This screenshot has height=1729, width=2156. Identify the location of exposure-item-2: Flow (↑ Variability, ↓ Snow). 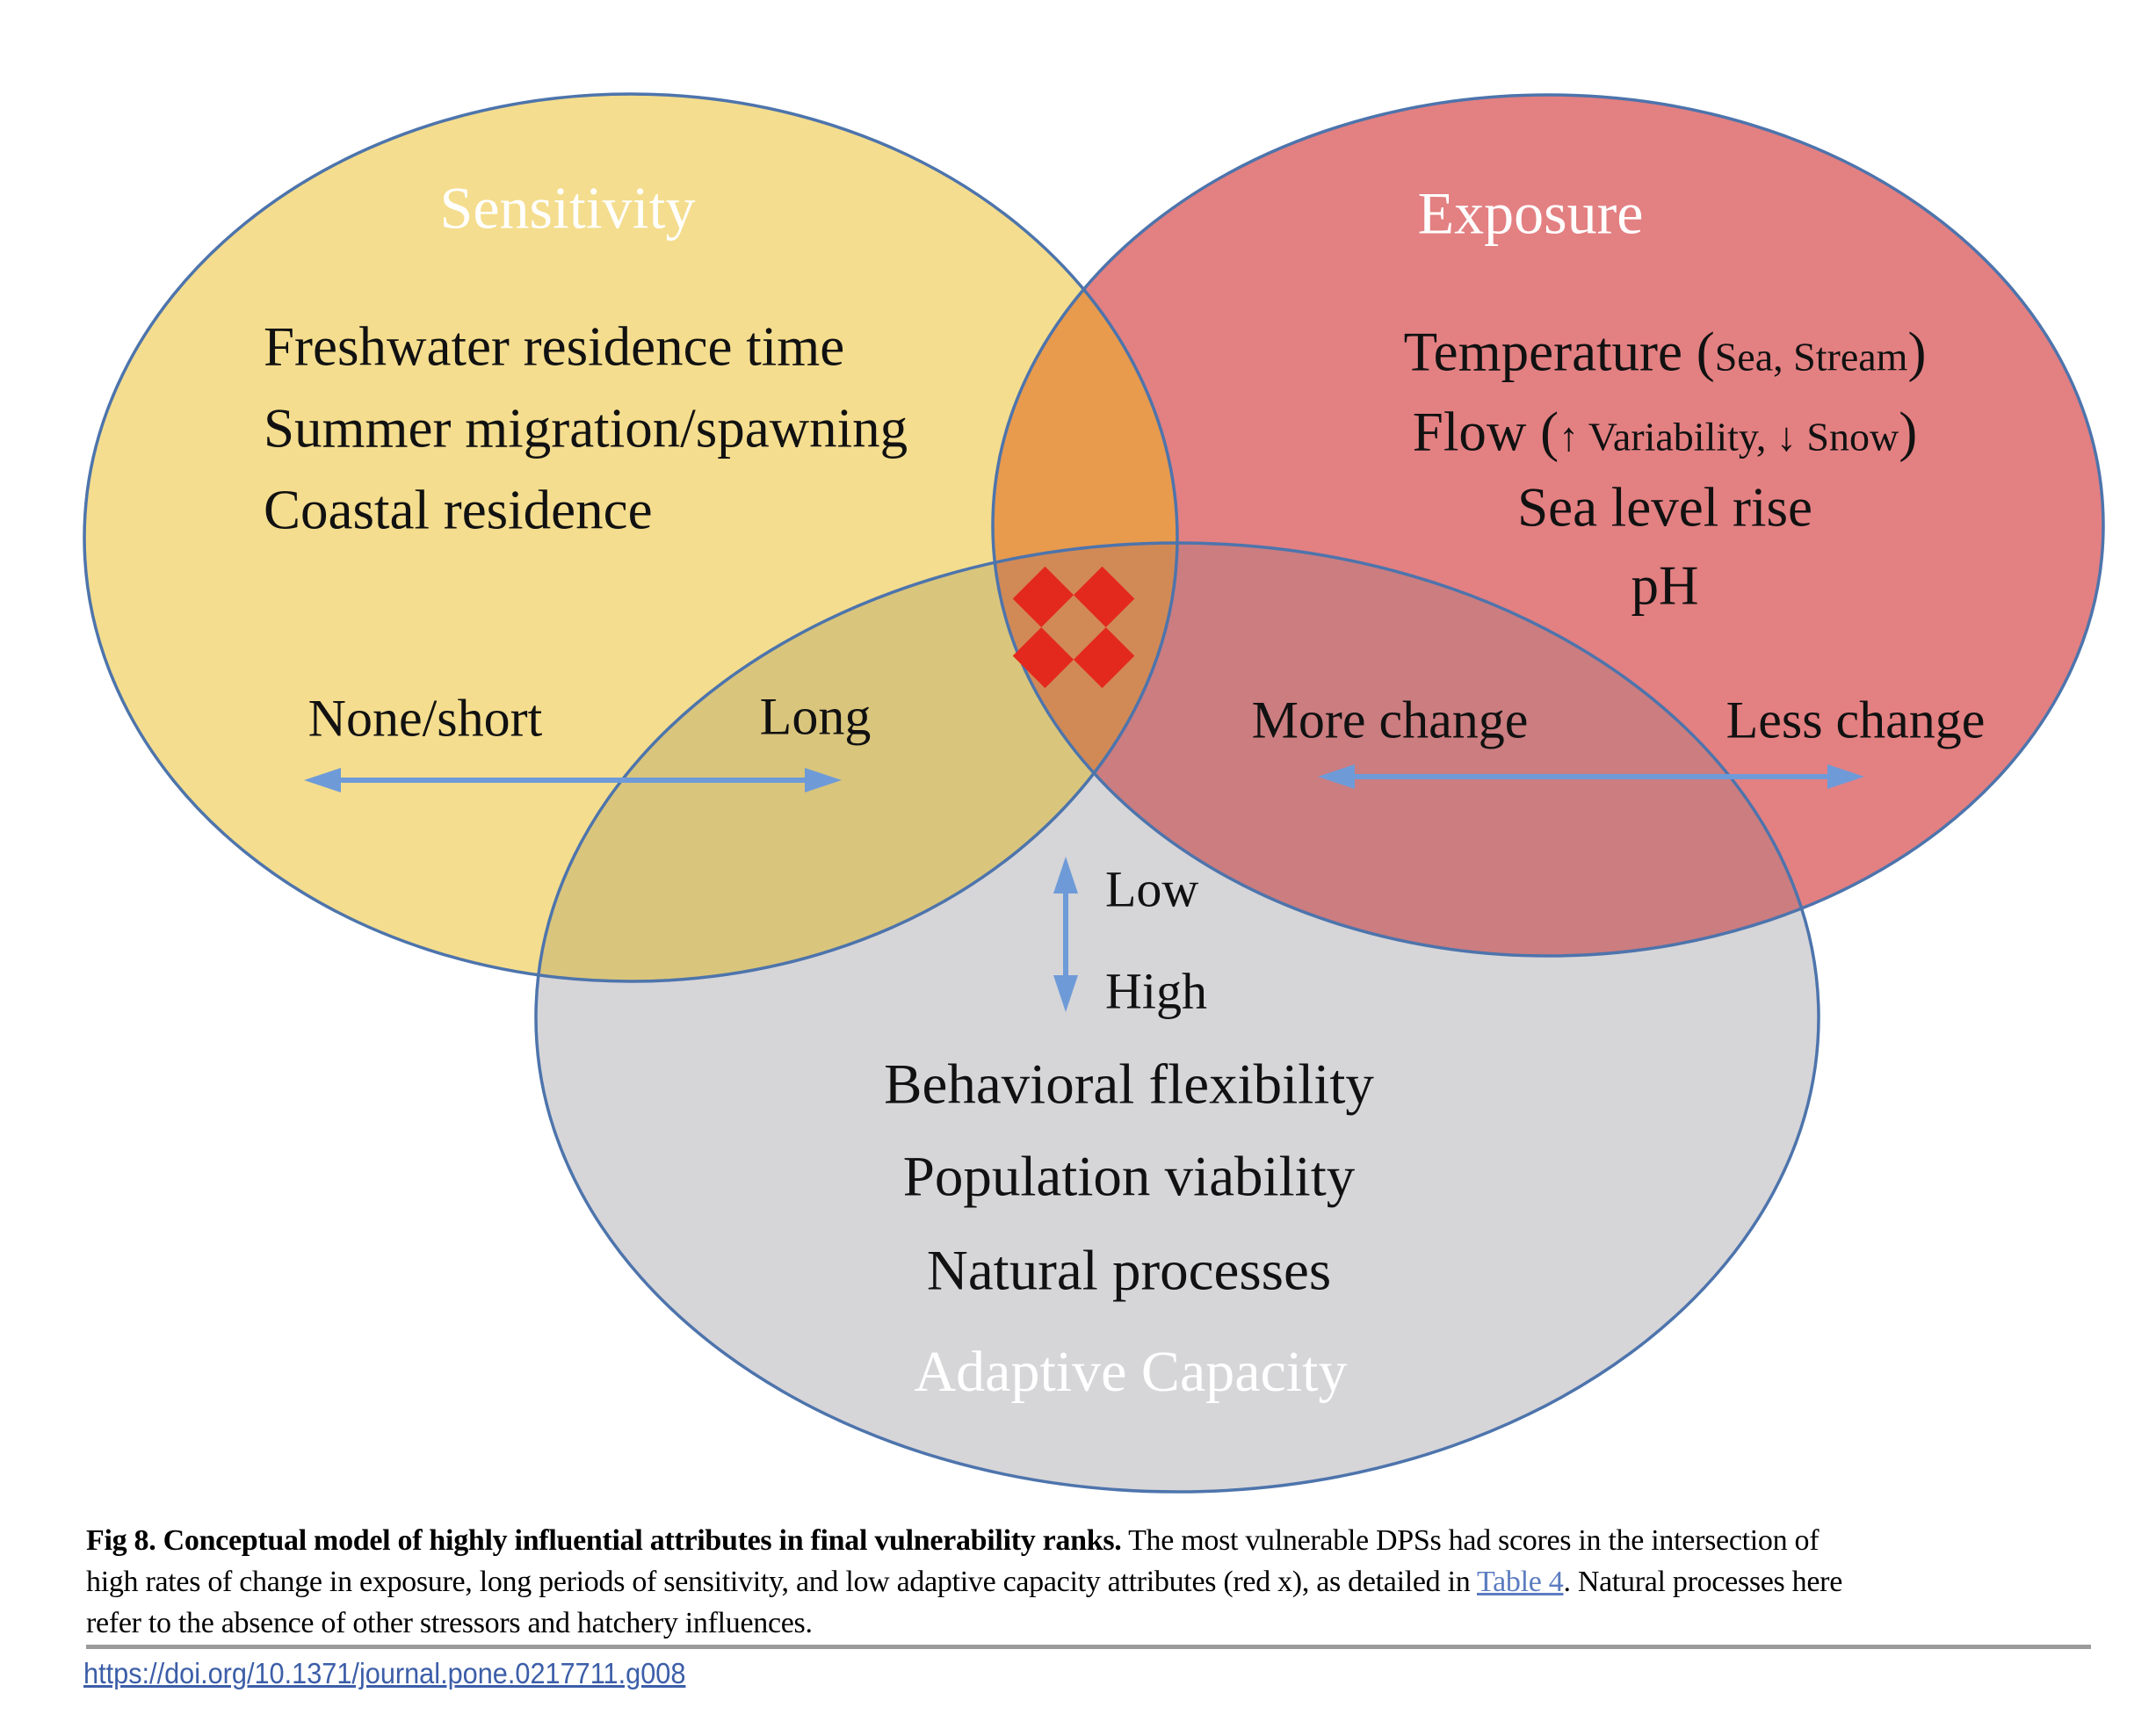
(1665, 433).